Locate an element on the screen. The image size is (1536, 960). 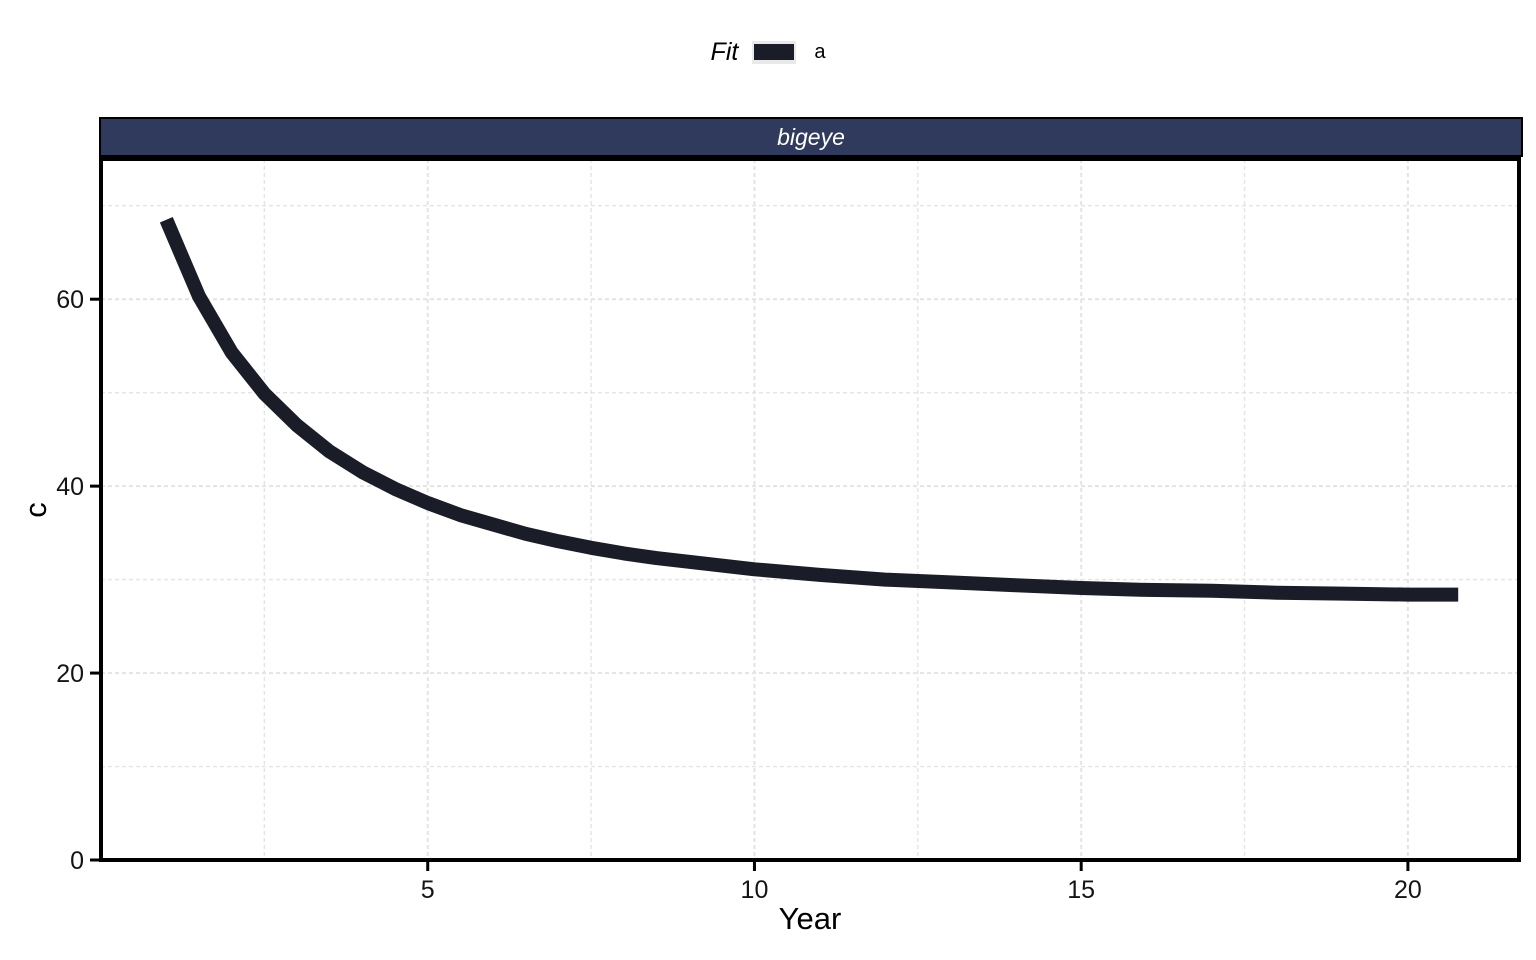
x-axis-tick-label: 15 is located at coordinates (1081, 890).